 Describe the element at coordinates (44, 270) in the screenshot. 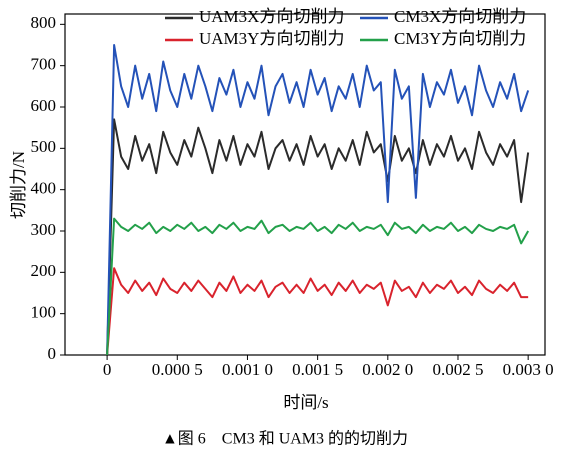

I see `y-tick-label: 200` at that location.